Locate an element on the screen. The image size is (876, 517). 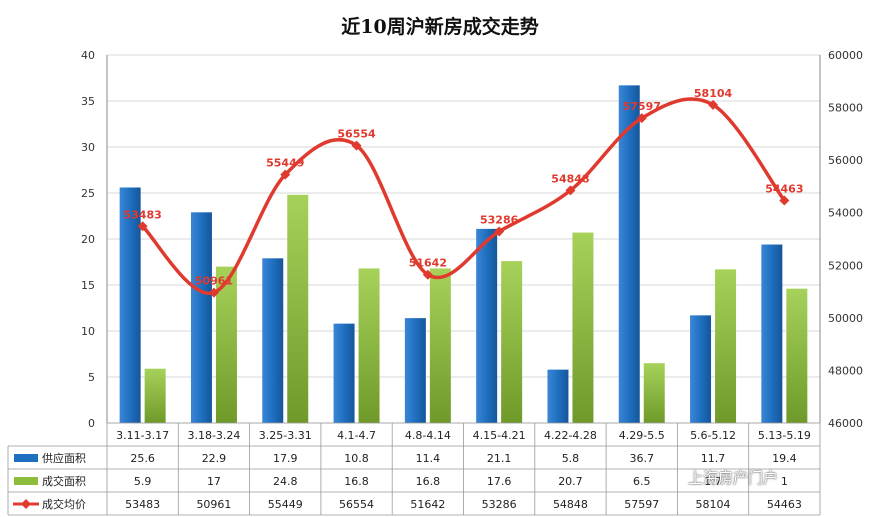
table-cell: 53483 is located at coordinates (142, 504).